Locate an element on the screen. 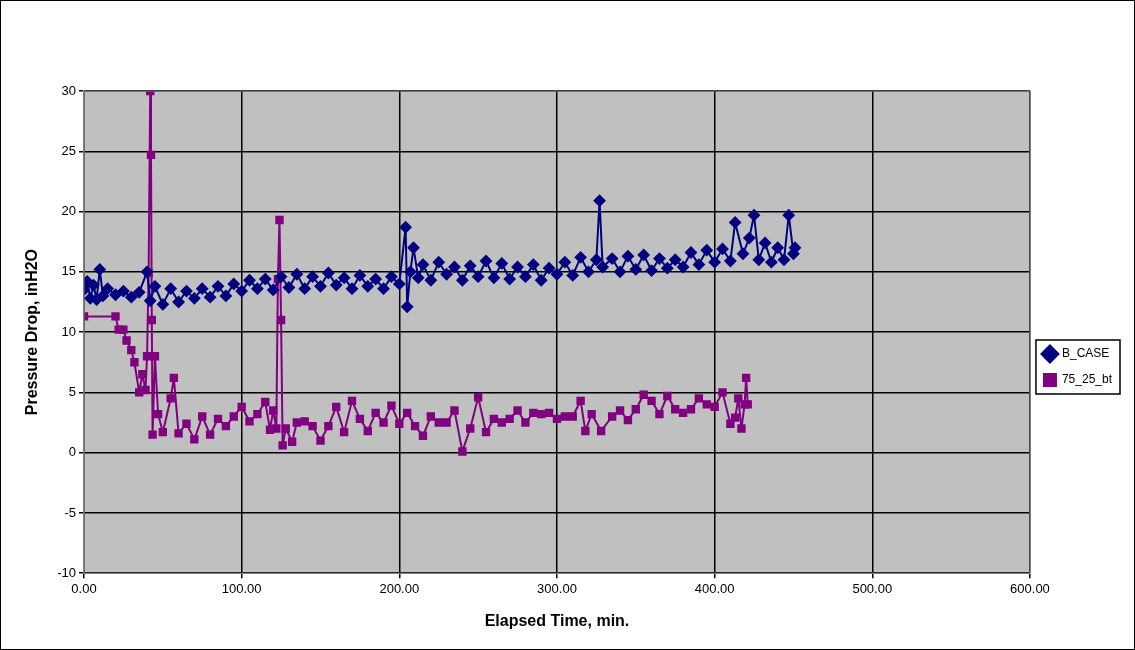 This screenshot has width=1135, height=650. legend-label: B_CASE is located at coordinates (1085, 353).